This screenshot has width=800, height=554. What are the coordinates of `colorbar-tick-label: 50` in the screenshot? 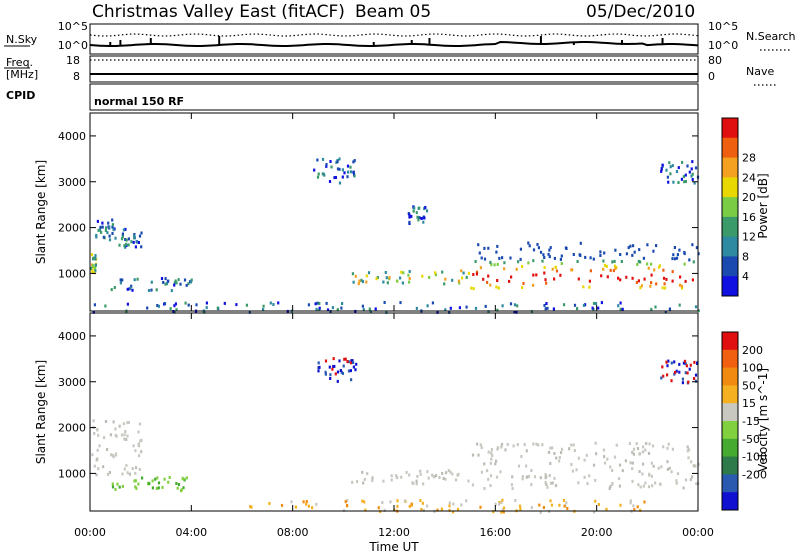 It's located at (749, 385).